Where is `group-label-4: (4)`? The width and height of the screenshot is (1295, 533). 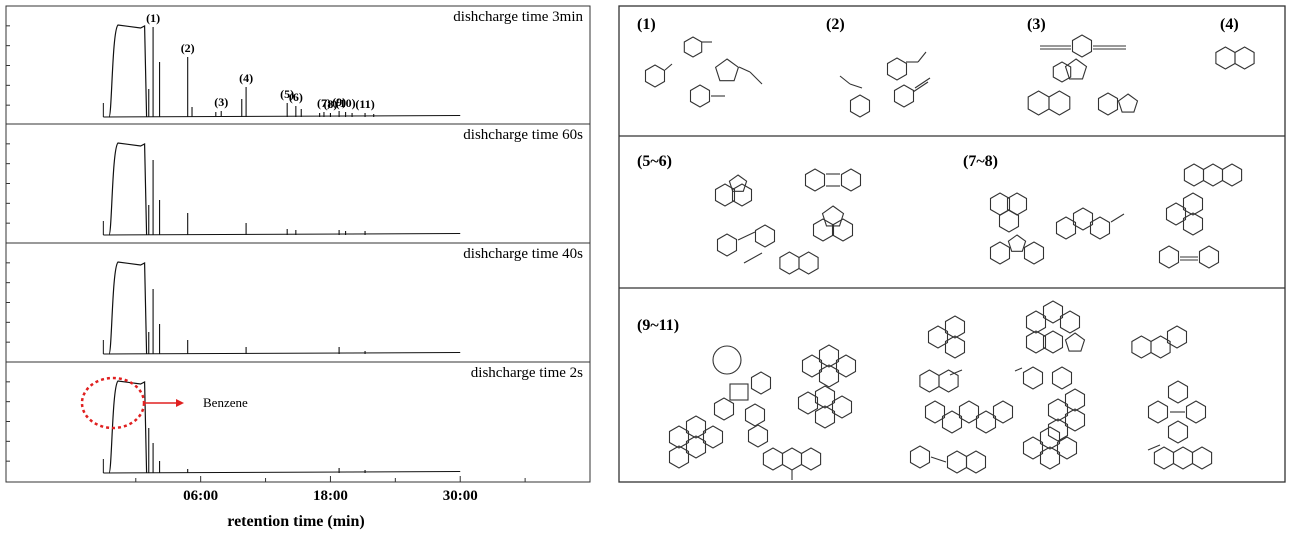
group-label-4: (4) is located at coordinates (1229, 24).